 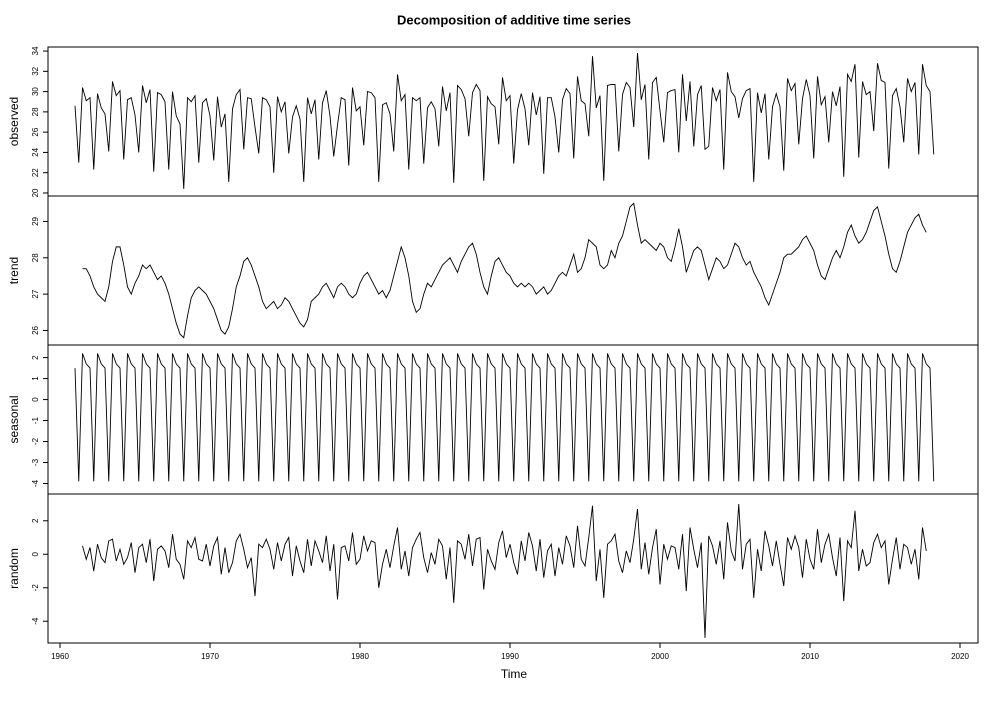 What do you see at coordinates (210, 656) in the screenshot?
I see `x-tick-label: 1970` at bounding box center [210, 656].